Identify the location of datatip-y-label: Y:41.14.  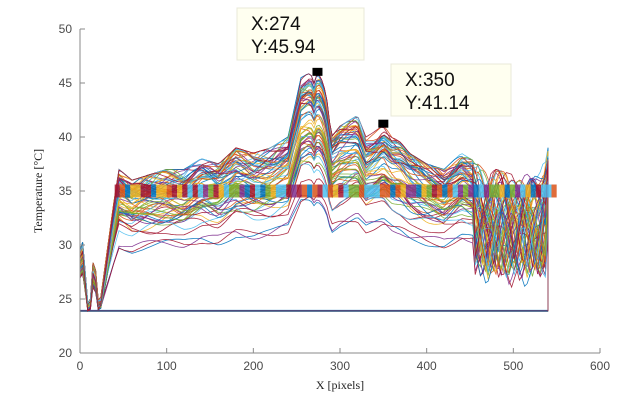
(437, 103).